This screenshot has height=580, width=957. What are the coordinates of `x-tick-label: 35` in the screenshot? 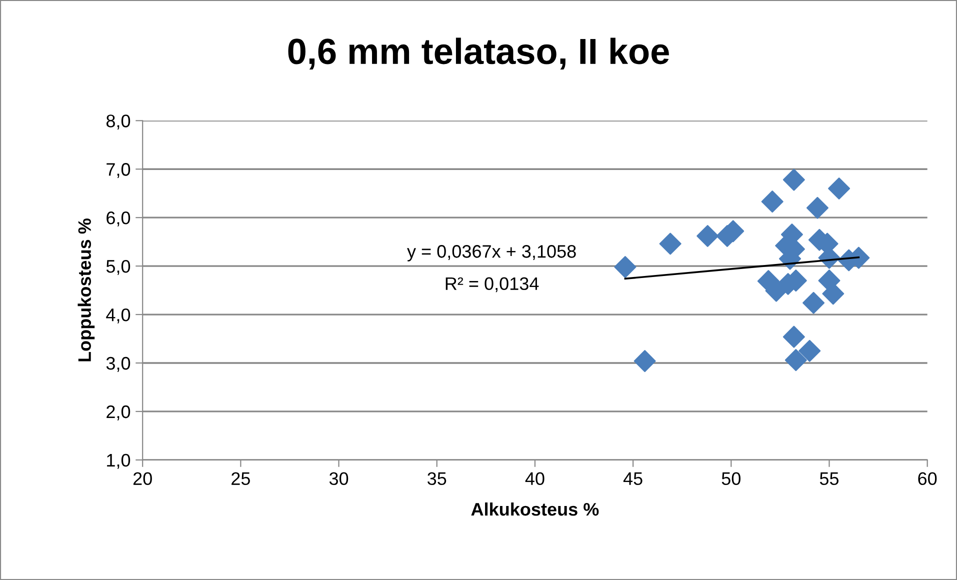 It's located at (437, 479).